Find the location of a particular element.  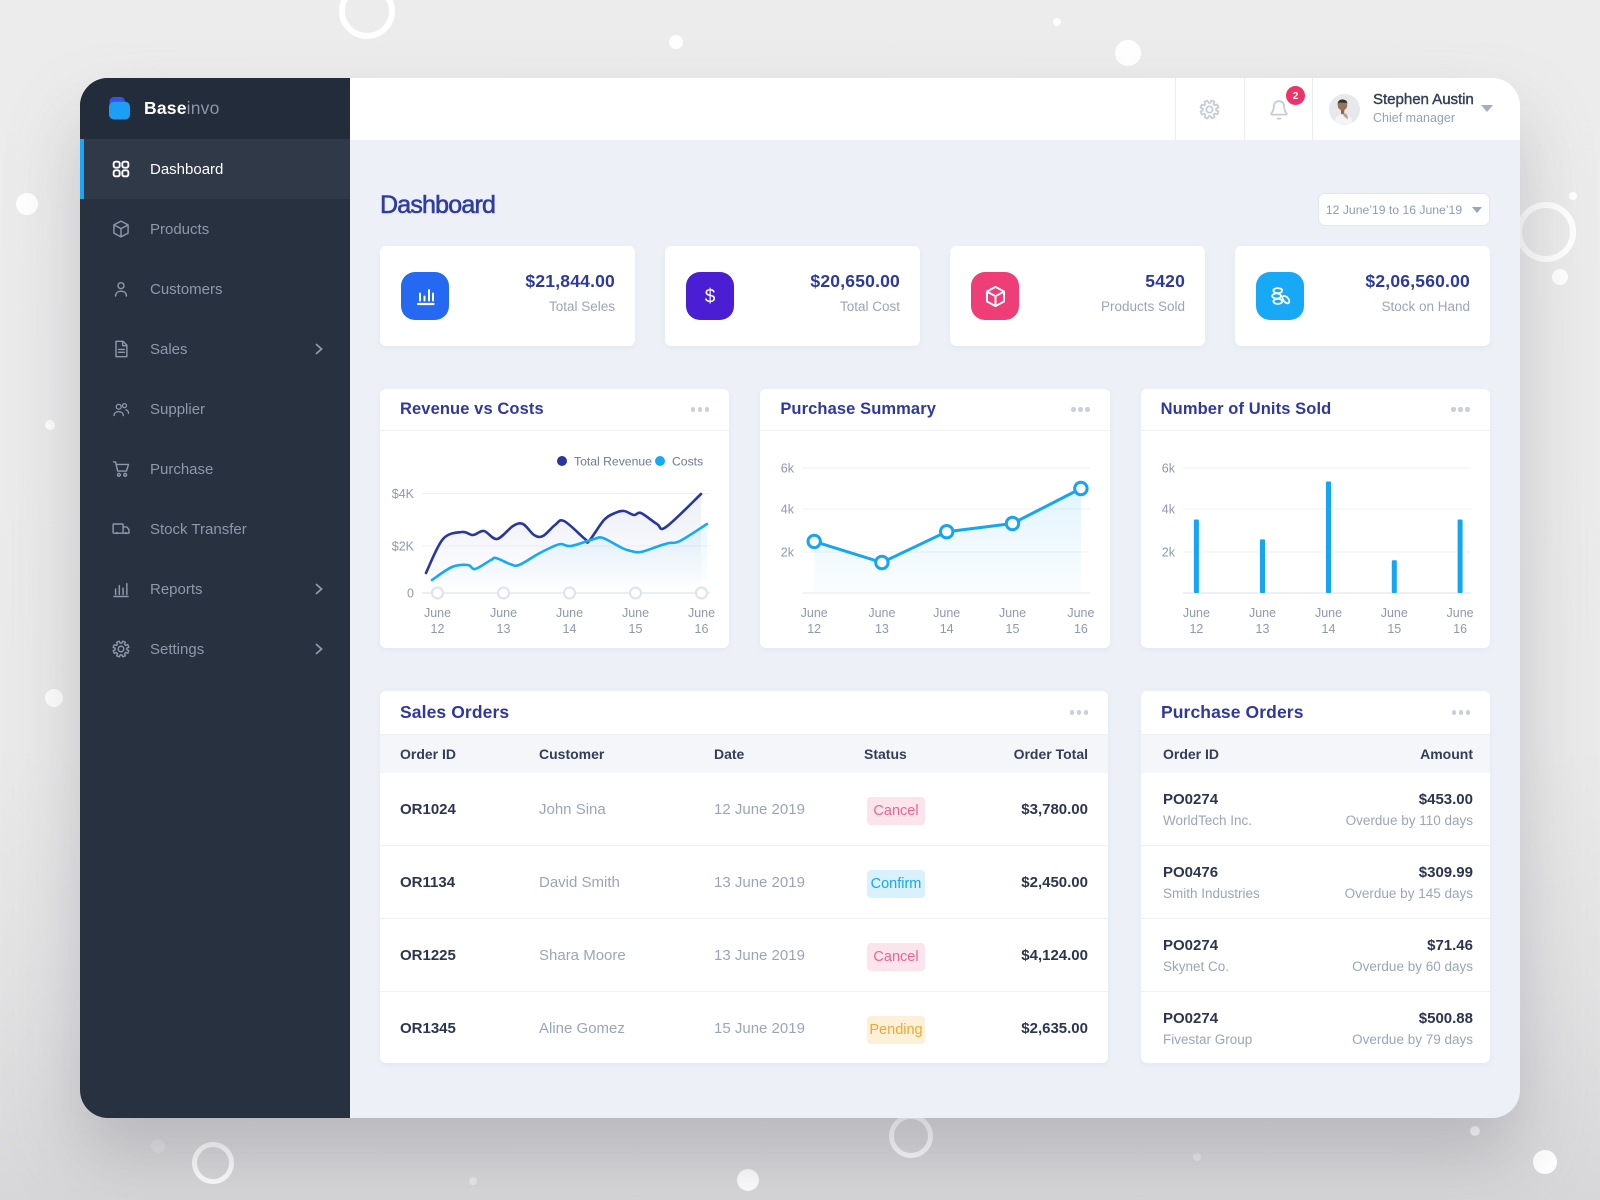

svg-text: $2K is located at coordinates (403, 547).